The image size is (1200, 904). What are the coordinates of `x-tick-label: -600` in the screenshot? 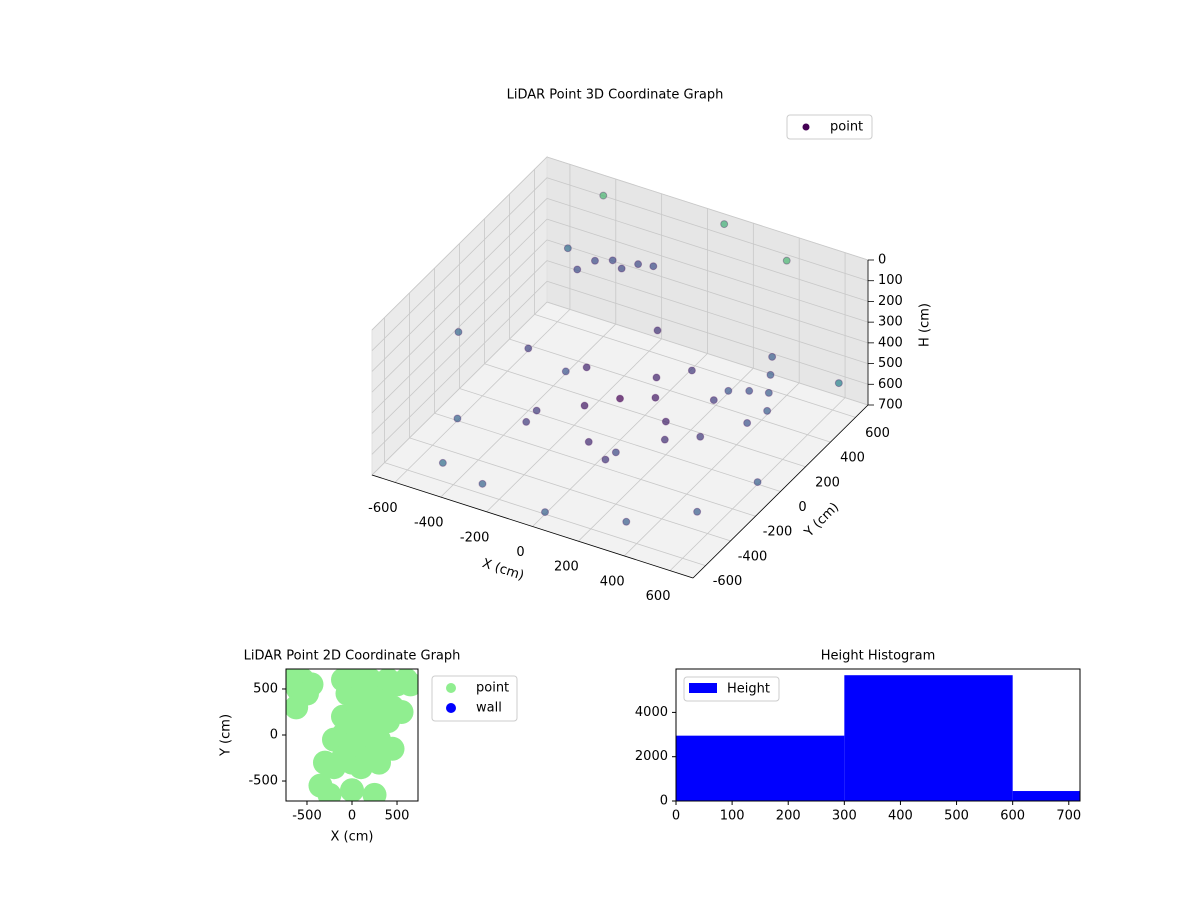 It's located at (383, 508).